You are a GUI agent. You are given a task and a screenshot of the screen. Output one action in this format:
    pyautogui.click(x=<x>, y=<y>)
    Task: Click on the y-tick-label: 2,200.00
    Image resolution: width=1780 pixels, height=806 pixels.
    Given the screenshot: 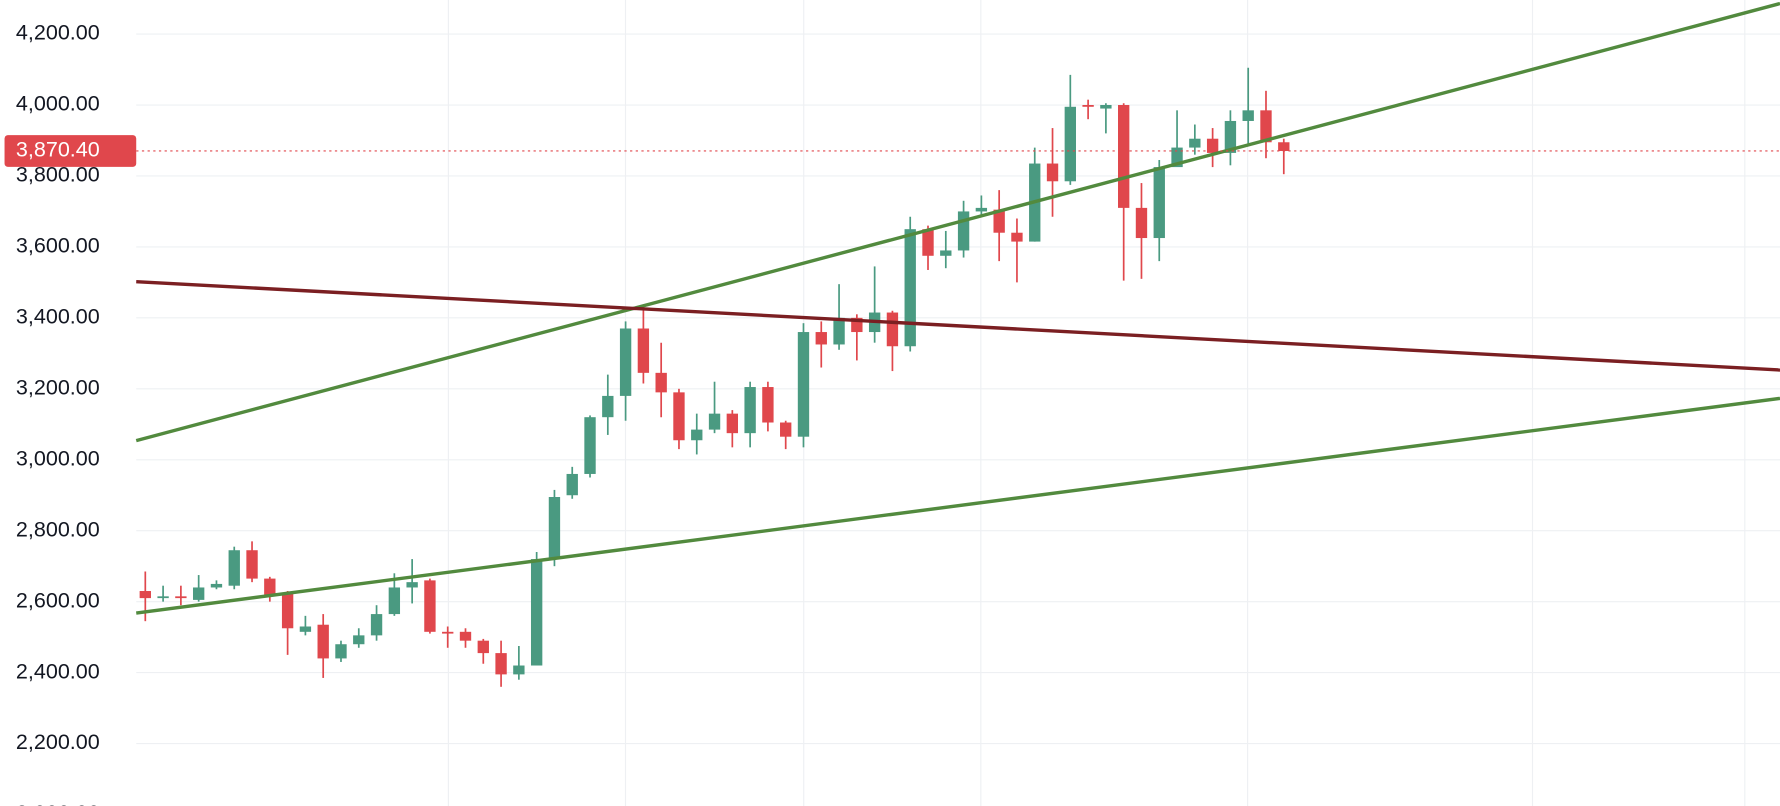 What is the action you would take?
    pyautogui.click(x=58, y=741)
    